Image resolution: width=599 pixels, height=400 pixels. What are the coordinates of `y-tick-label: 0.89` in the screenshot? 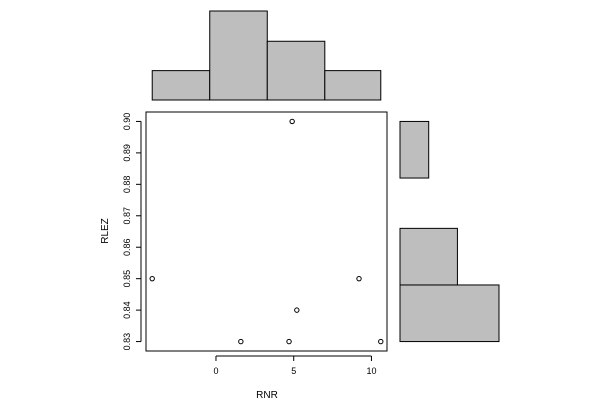 It's located at (127, 153).